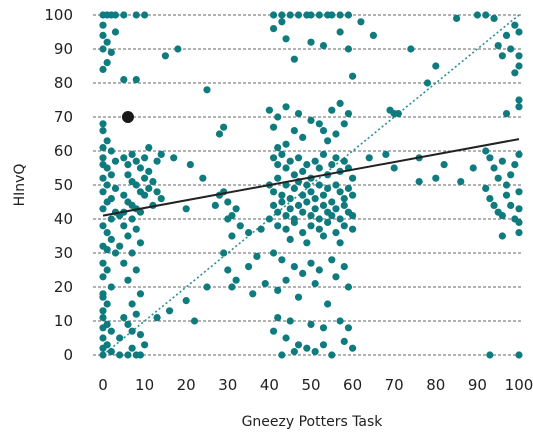 This screenshot has width=533, height=436. What do you see at coordinates (63, 185) in the screenshot?
I see `y-tick-label-50: 50` at bounding box center [63, 185].